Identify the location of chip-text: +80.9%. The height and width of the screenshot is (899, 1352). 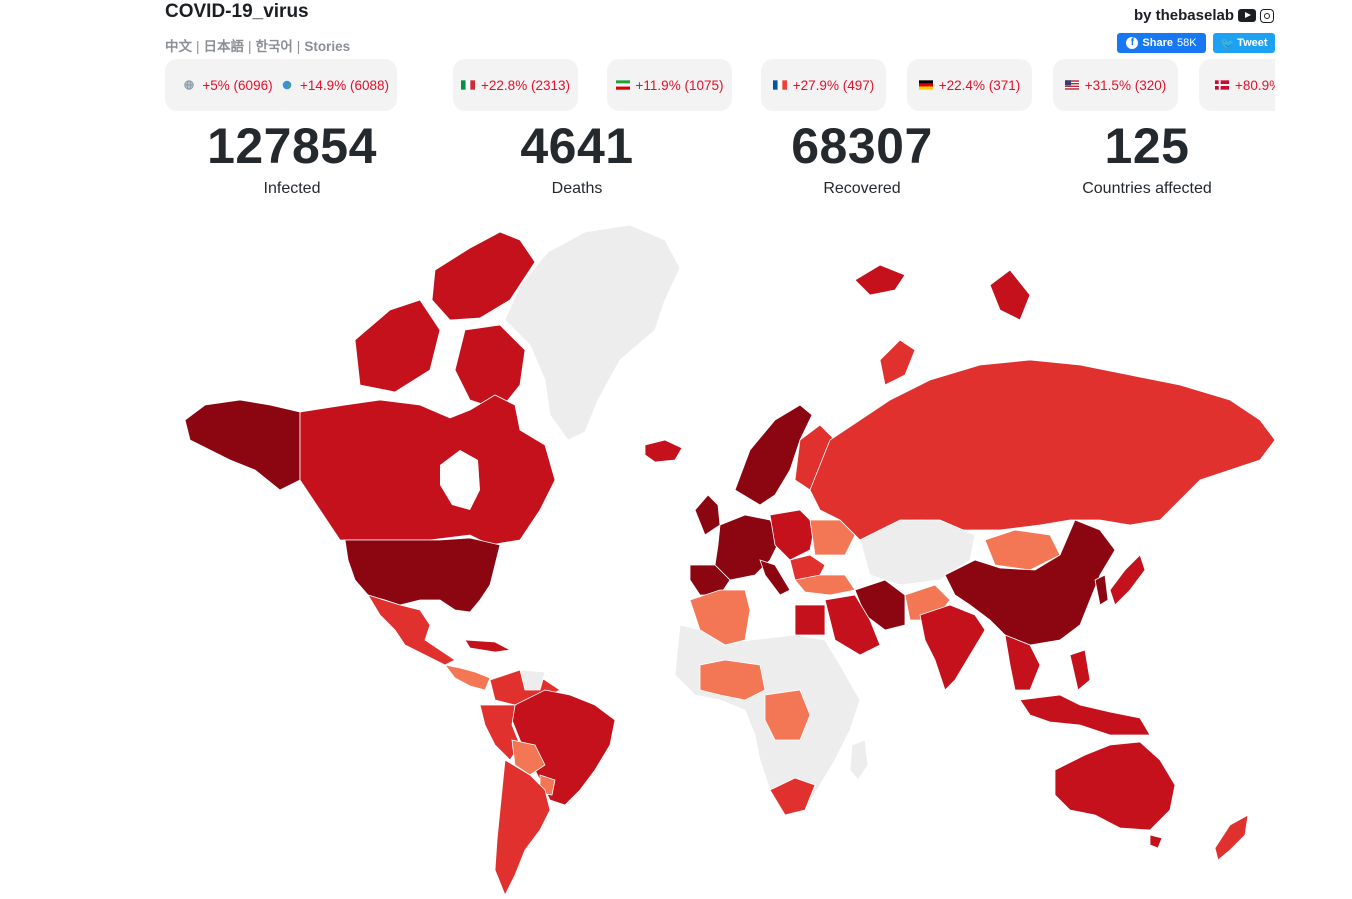
(1255, 85).